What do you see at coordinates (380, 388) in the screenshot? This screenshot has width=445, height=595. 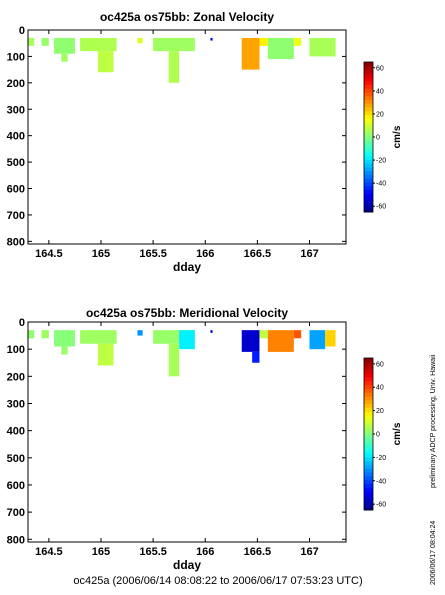 I see `colorbar-tick-label: 40` at bounding box center [380, 388].